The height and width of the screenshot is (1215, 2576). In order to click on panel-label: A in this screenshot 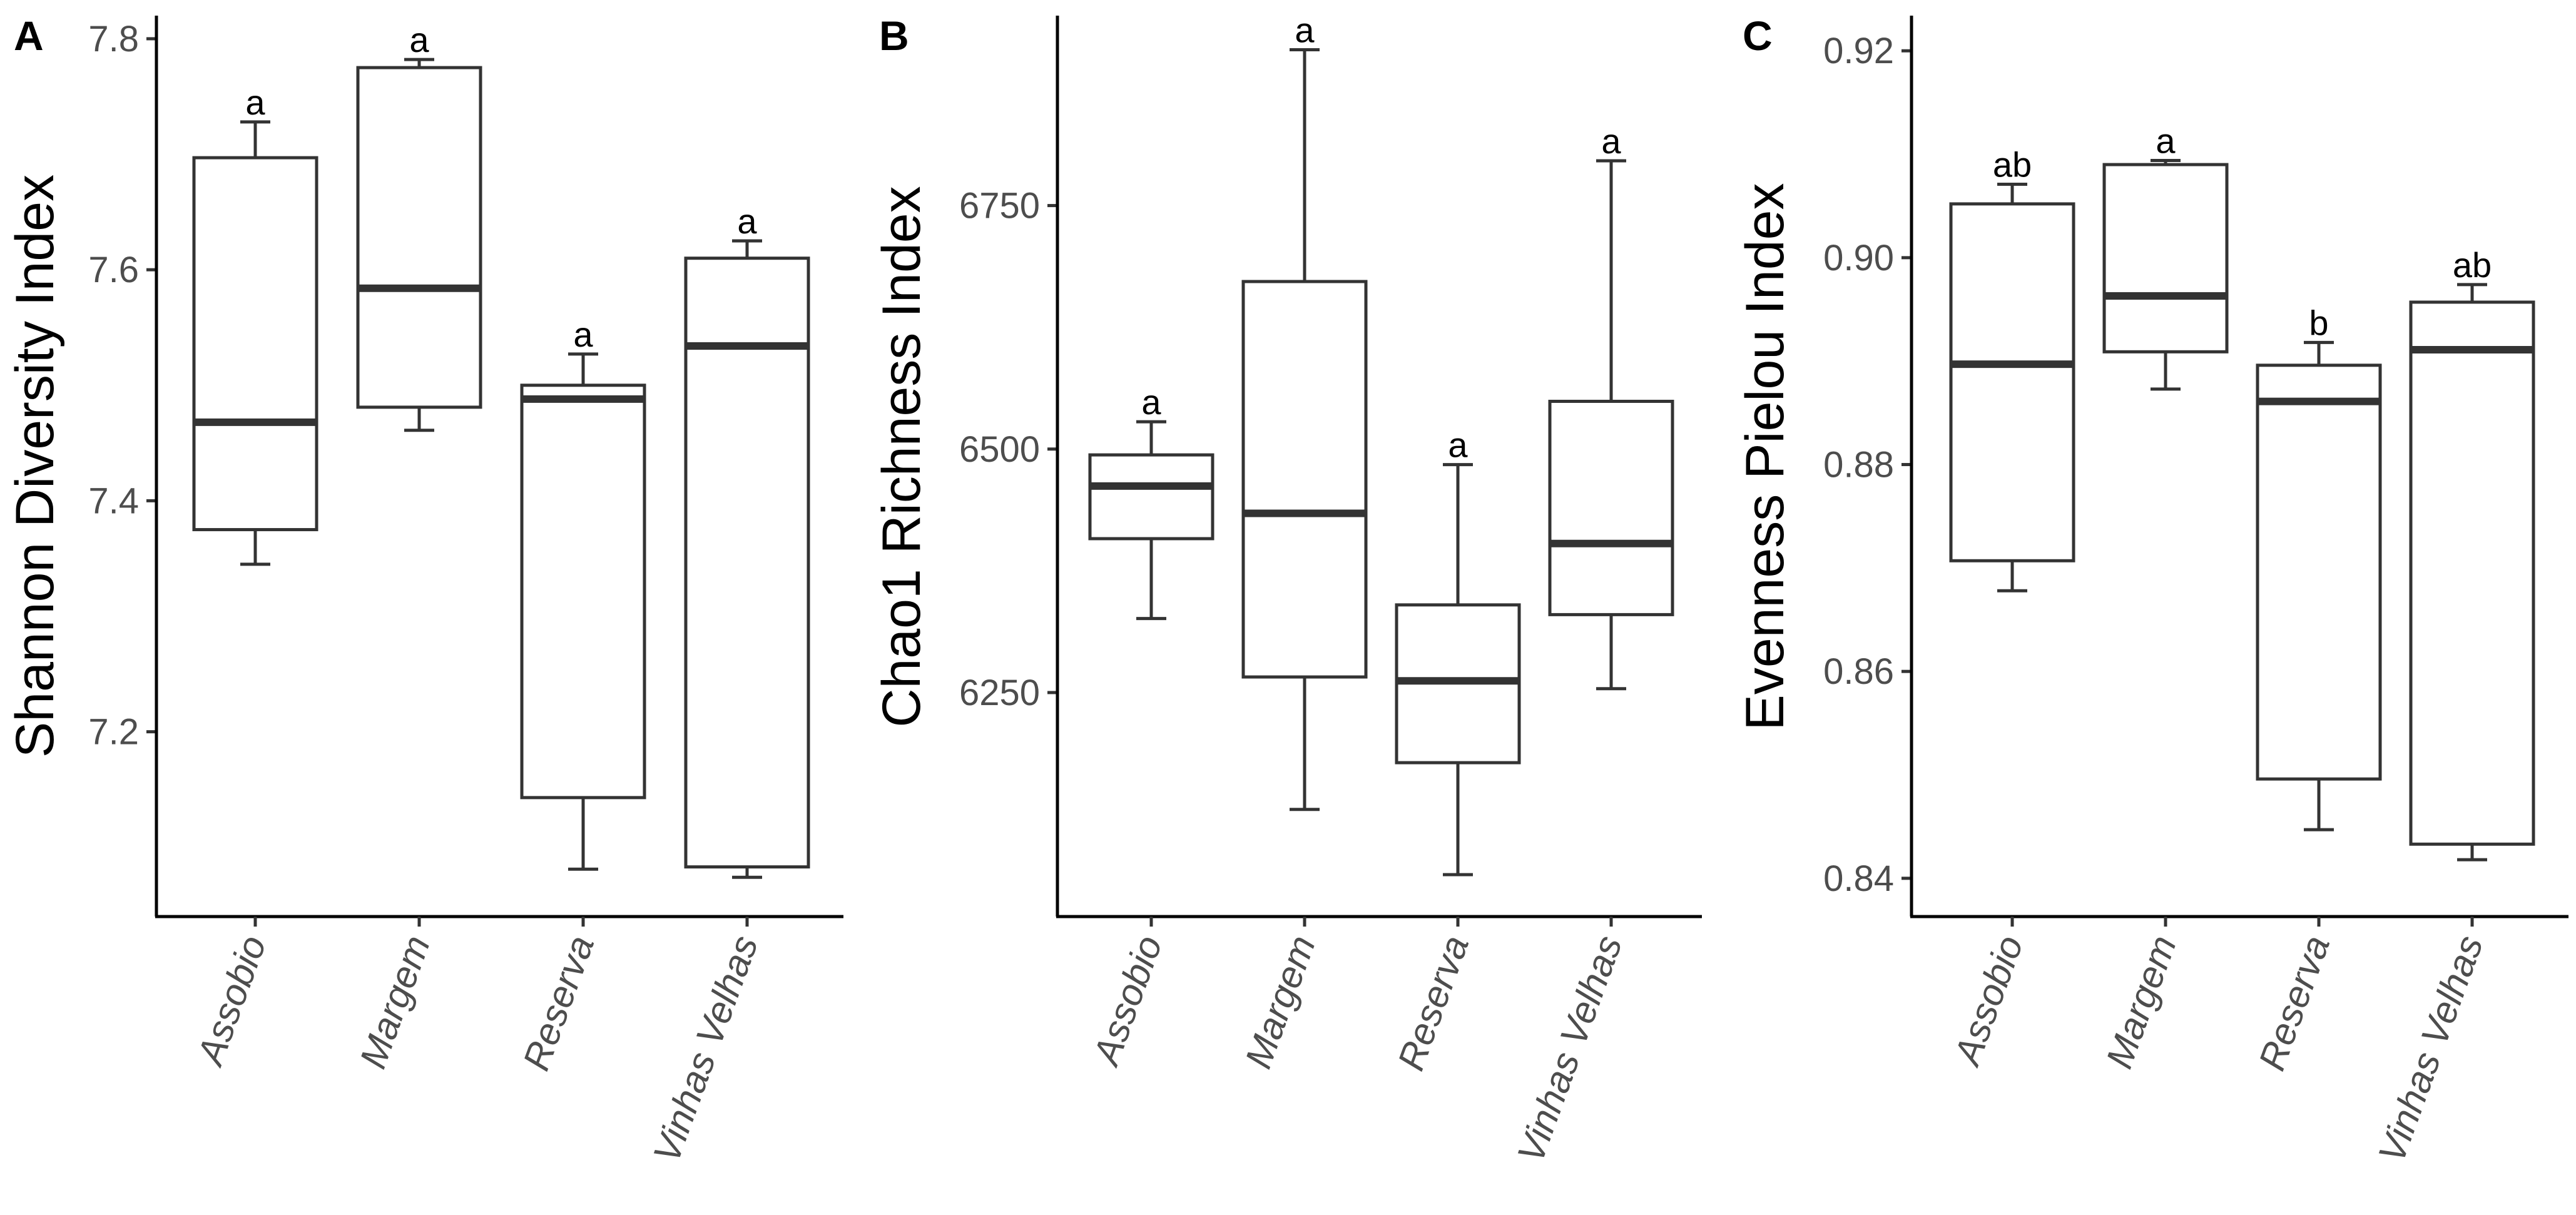, I will do `click(29, 36)`.